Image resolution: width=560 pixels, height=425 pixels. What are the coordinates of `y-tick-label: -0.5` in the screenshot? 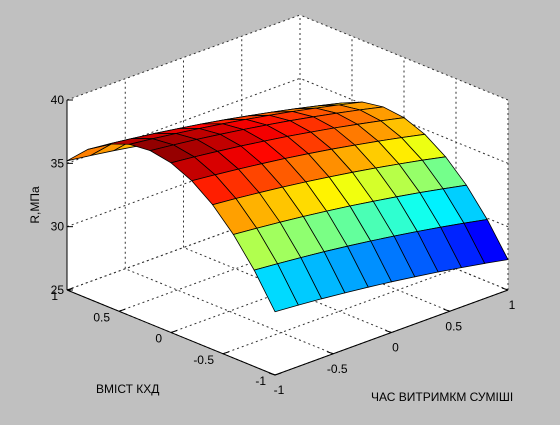 It's located at (203, 360).